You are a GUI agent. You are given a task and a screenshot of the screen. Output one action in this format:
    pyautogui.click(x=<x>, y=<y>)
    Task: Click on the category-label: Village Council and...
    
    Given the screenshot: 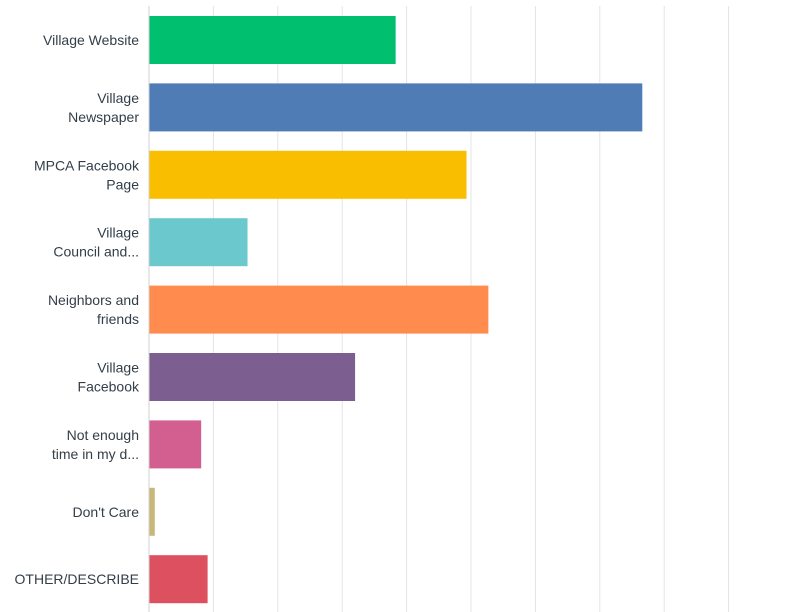 What is the action you would take?
    pyautogui.click(x=96, y=242)
    